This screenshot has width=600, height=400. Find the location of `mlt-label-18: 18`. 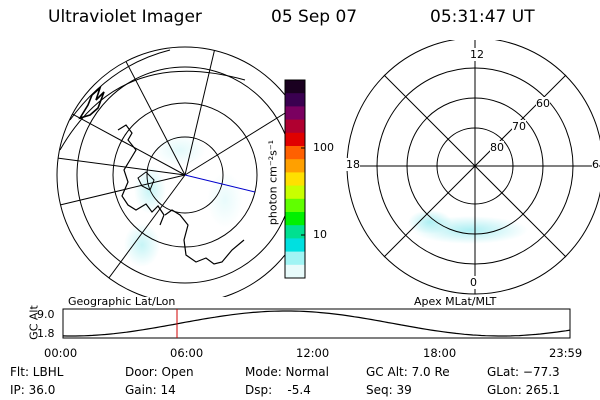

mlt-label-18: 18 is located at coordinates (353, 164).